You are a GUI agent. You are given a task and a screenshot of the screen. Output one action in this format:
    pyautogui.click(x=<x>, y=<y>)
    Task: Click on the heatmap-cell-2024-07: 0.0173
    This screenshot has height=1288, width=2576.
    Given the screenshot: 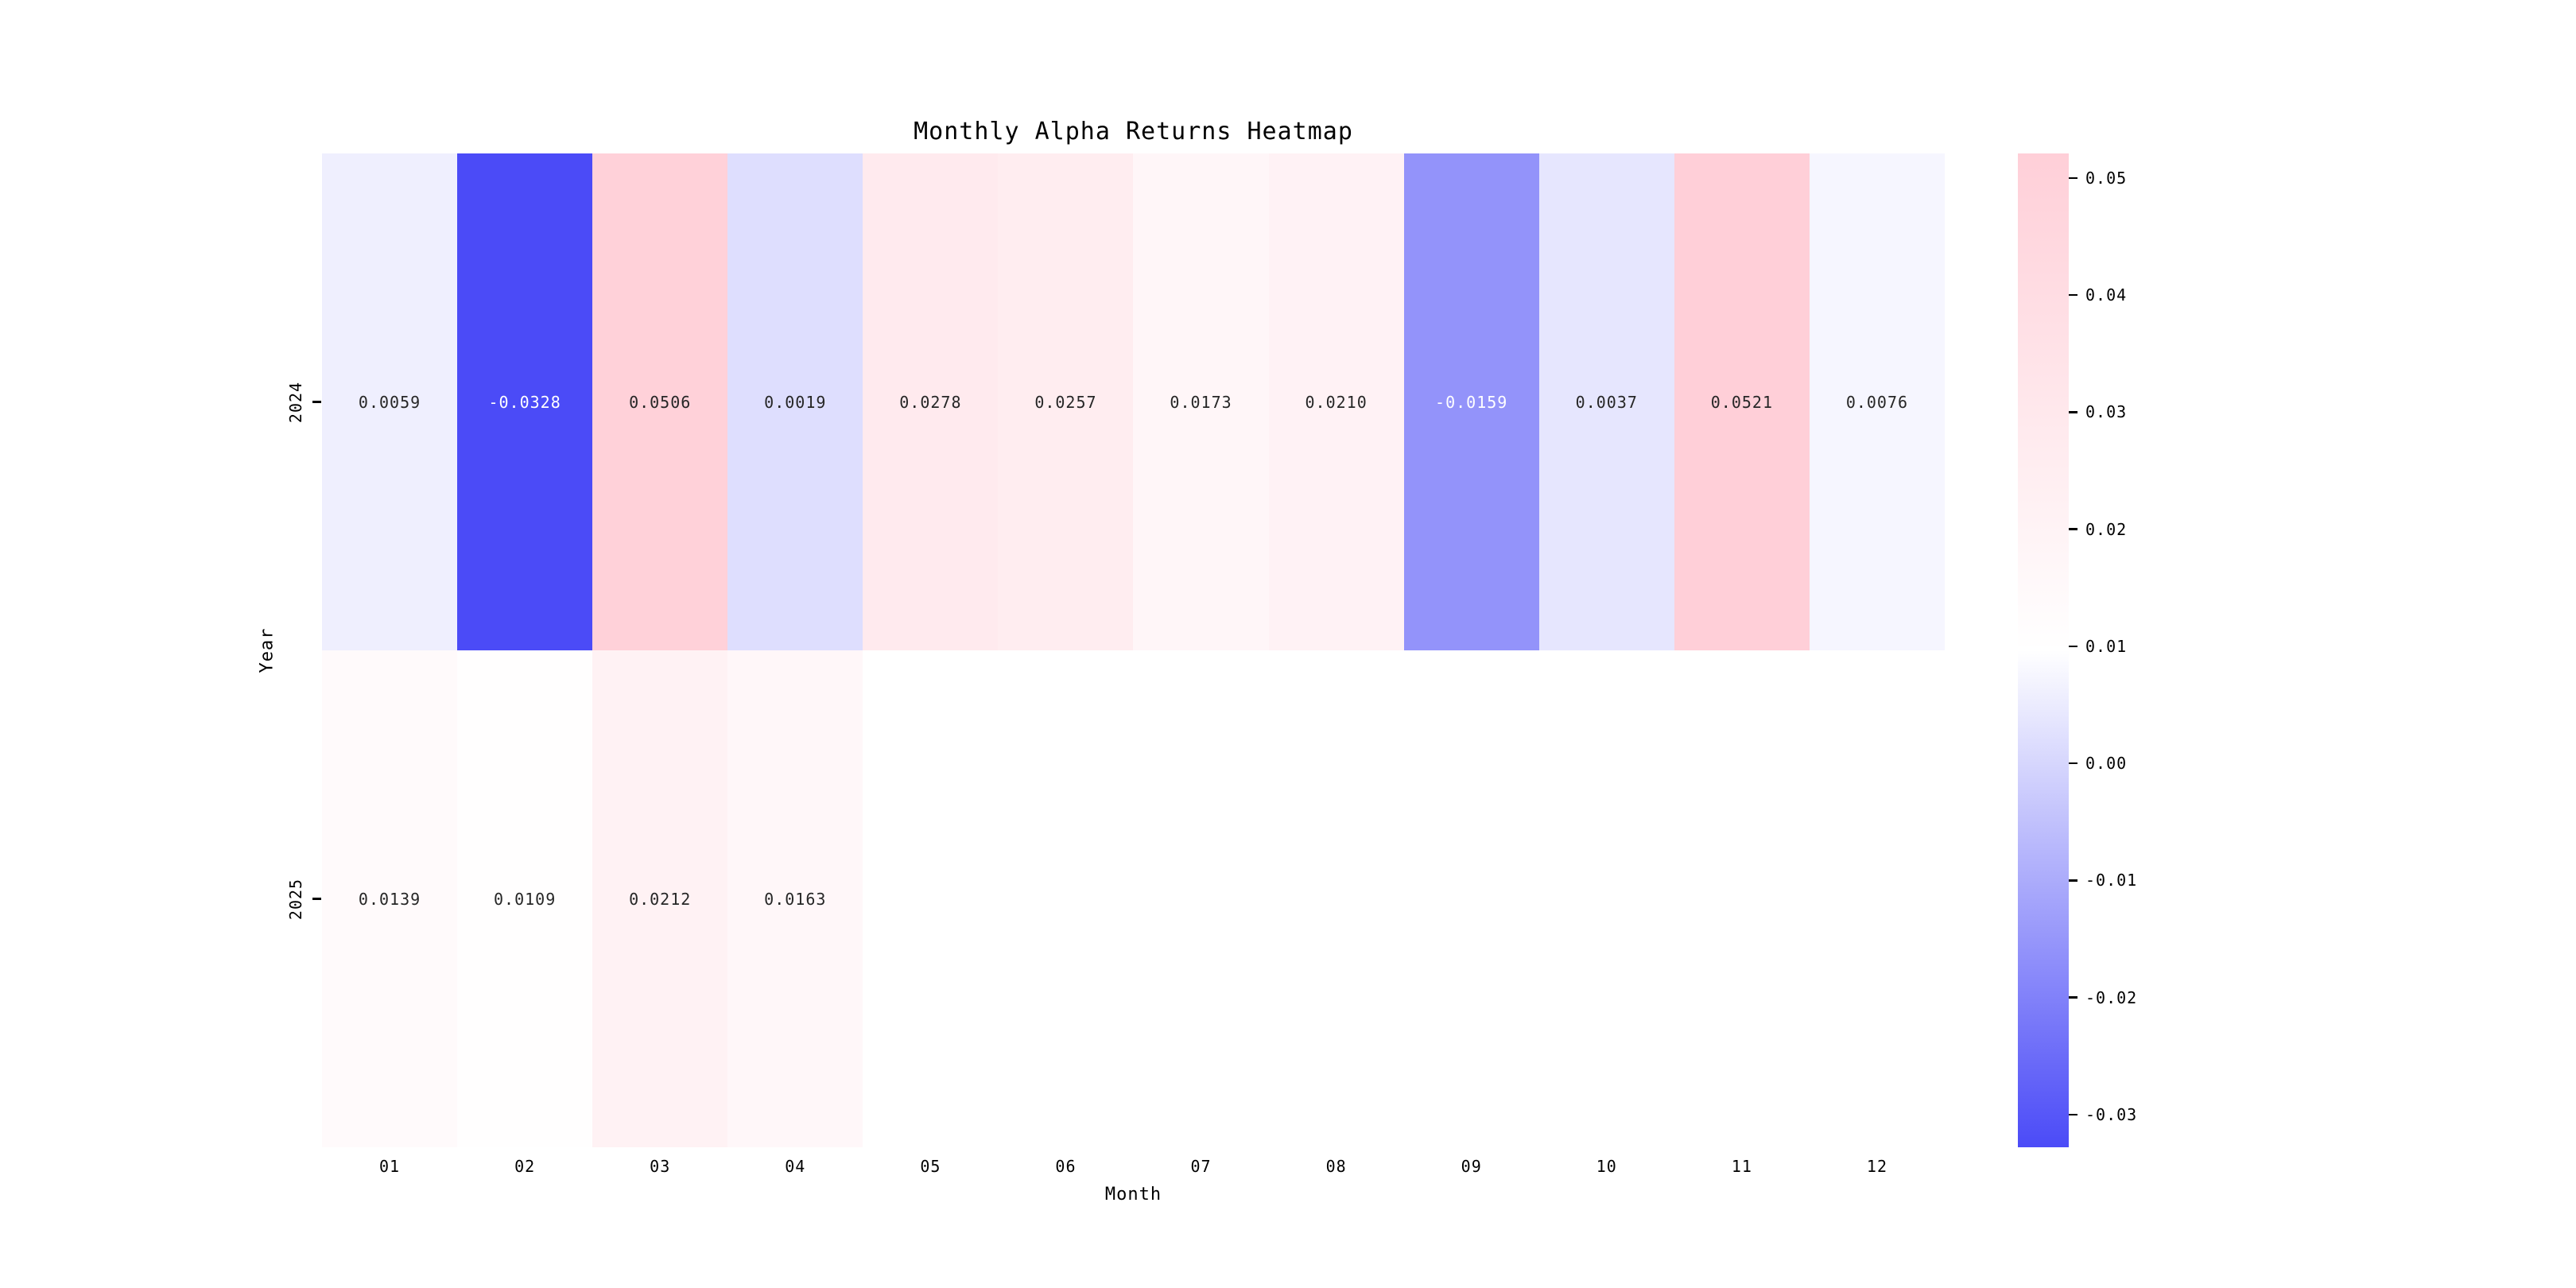 What is the action you would take?
    pyautogui.click(x=1201, y=402)
    